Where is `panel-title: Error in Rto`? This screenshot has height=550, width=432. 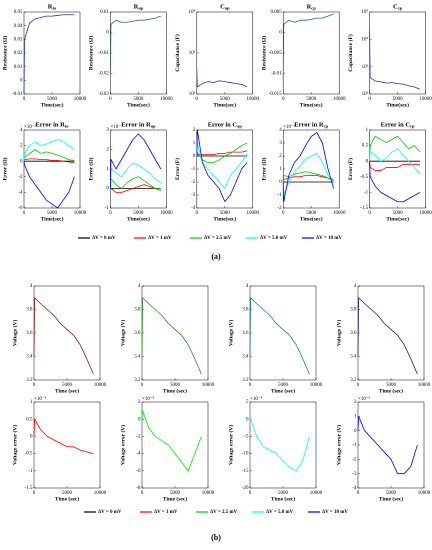 panel-title: Error in Rto is located at coordinates (52, 124).